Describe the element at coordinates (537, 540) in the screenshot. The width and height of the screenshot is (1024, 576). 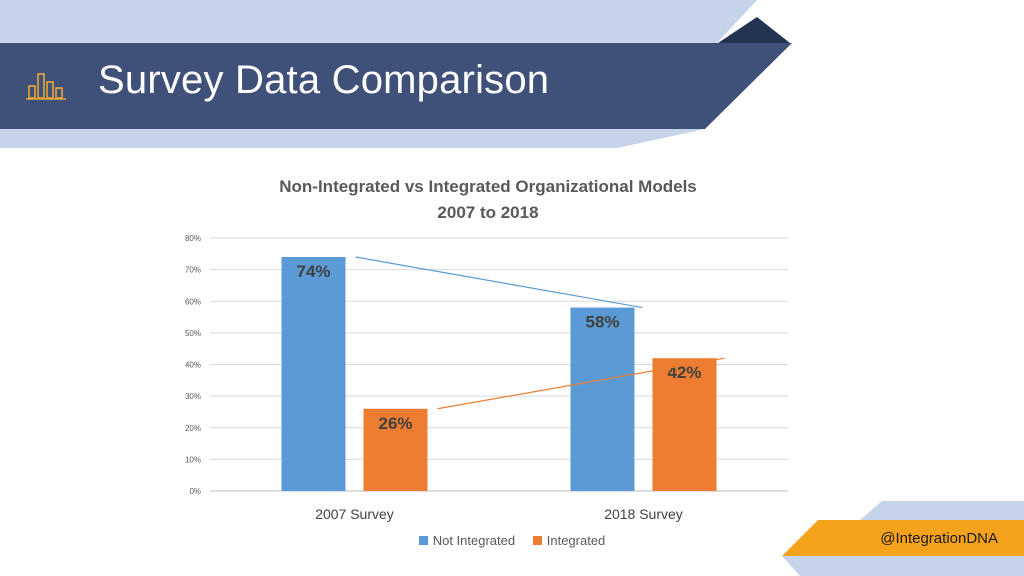
I see `legend-swatch-integrated` at that location.